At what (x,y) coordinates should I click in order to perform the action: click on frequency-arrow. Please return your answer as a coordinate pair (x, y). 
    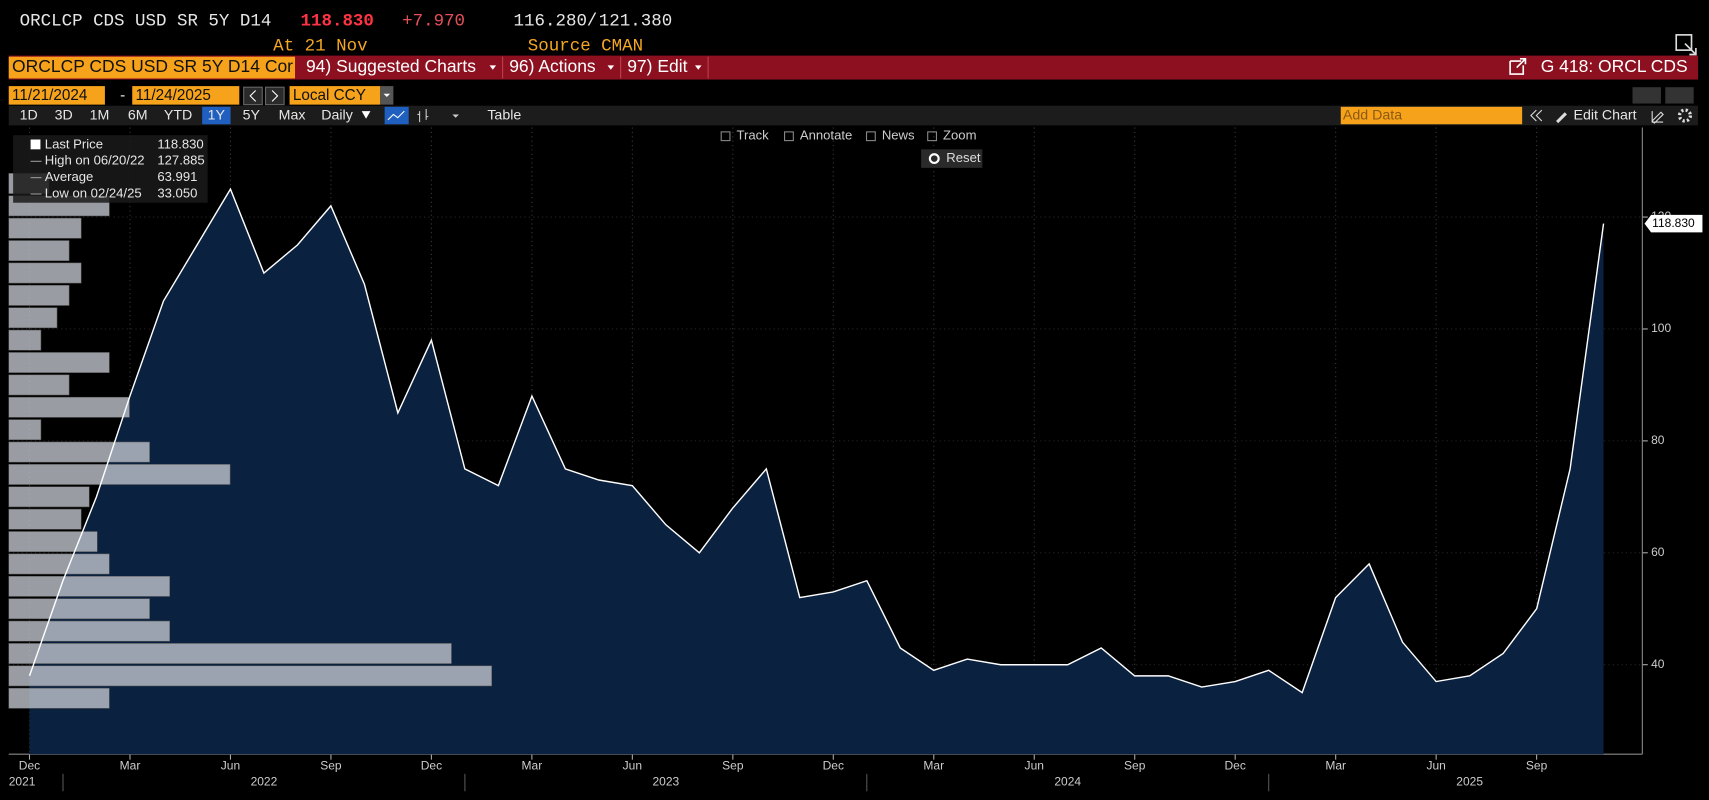
    Looking at the image, I should click on (366, 115).